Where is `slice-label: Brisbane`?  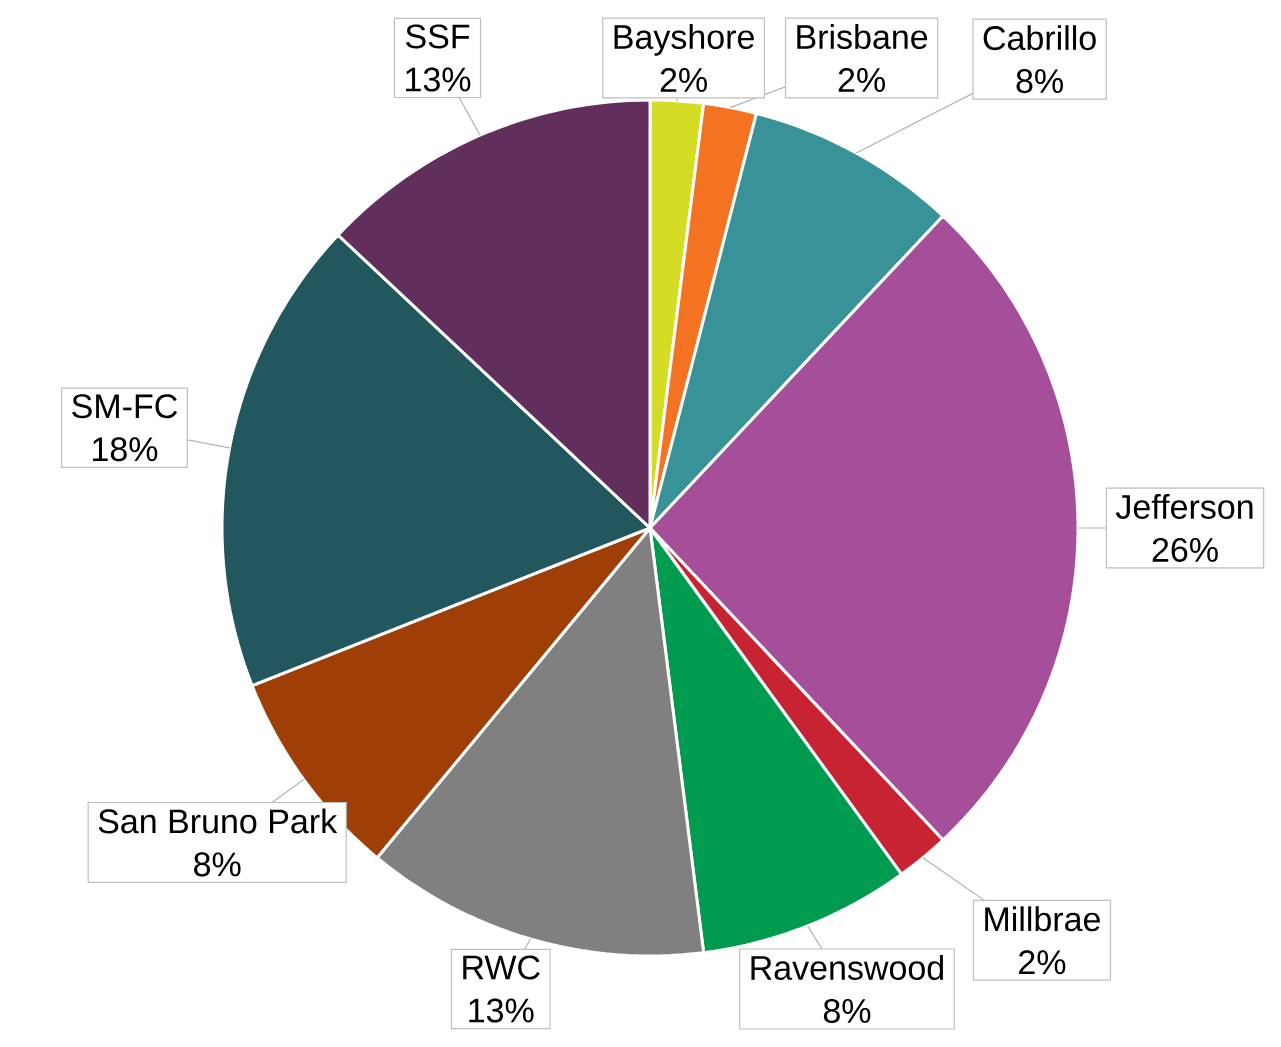
slice-label: Brisbane is located at coordinates (862, 37).